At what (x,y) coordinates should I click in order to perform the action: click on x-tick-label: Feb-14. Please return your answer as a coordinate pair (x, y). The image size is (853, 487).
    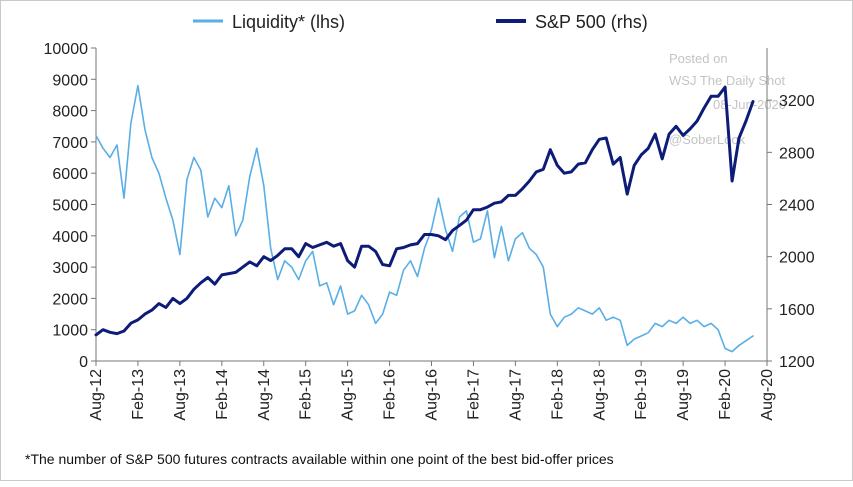
    Looking at the image, I should click on (222, 394).